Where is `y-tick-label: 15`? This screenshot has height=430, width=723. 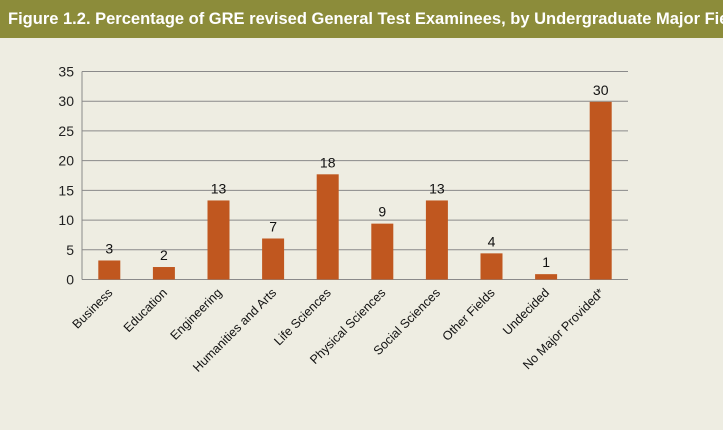
y-tick-label: 15 is located at coordinates (66, 190).